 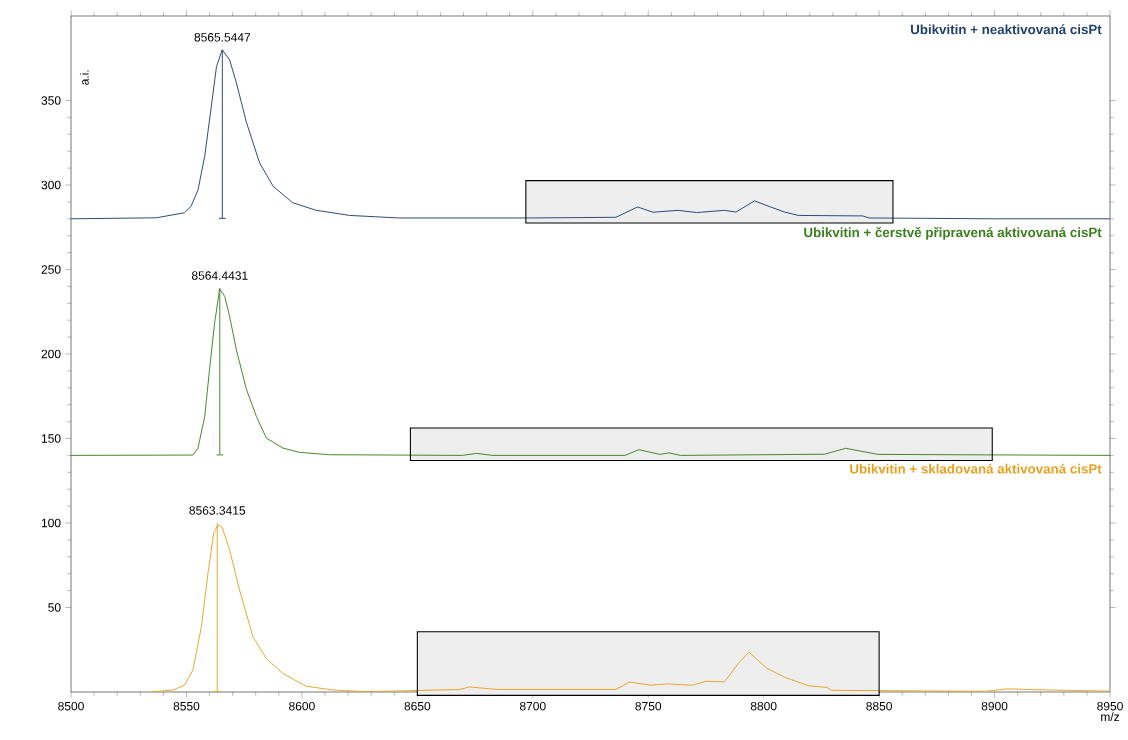 I want to click on annotation: 8564.4431, so click(x=219, y=275).